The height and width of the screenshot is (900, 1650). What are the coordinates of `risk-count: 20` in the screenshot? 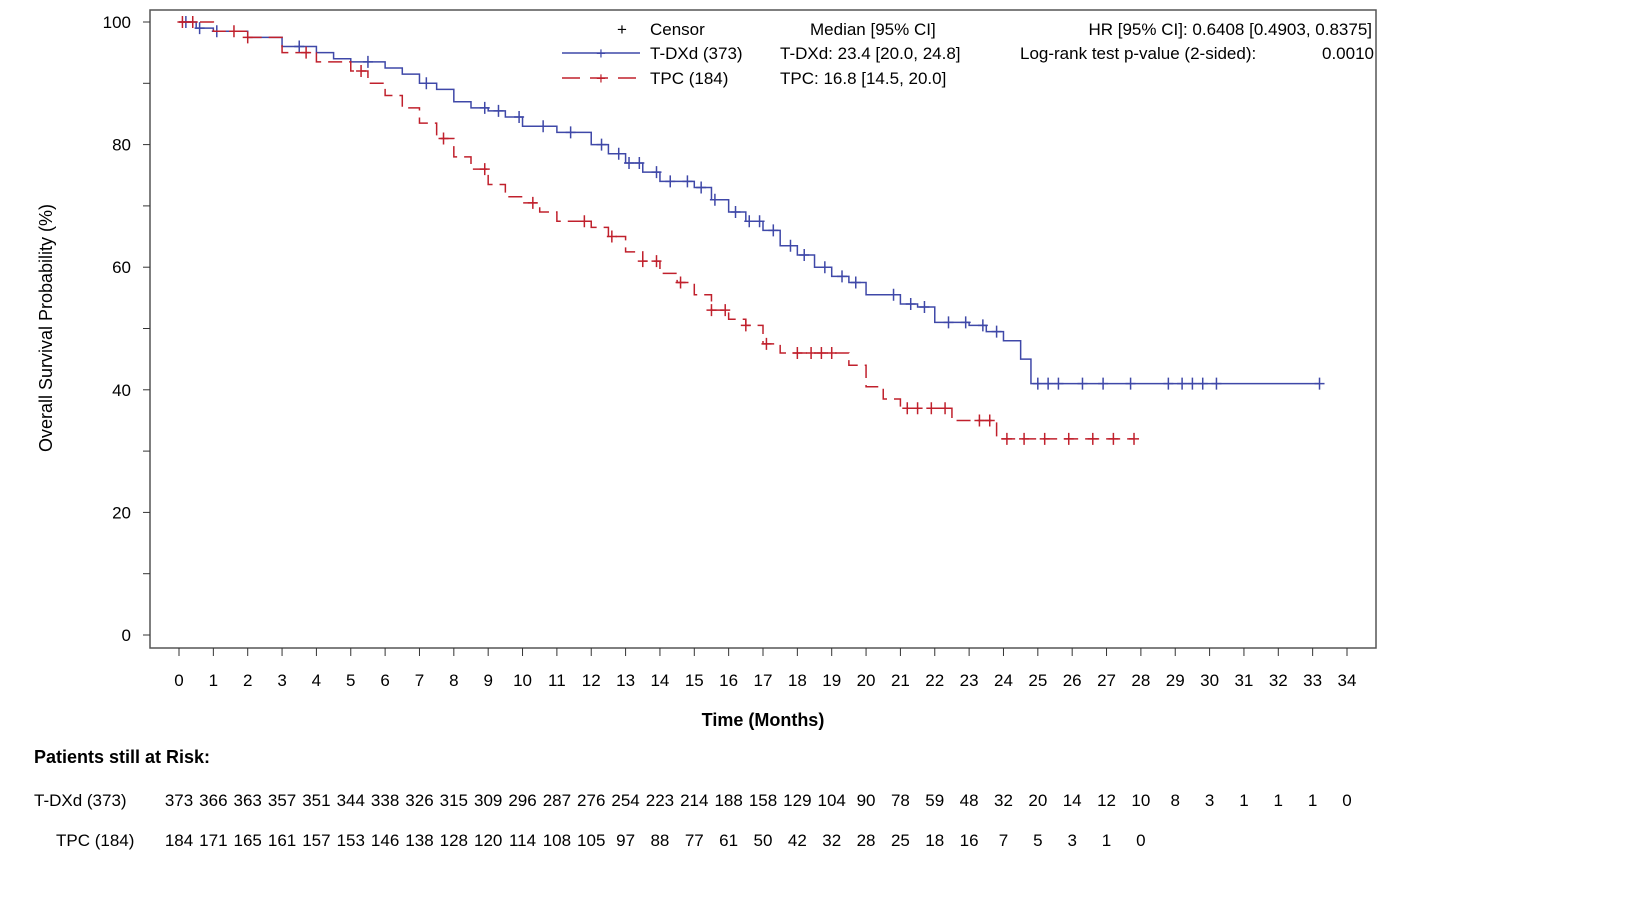 It's located at (1037, 800).